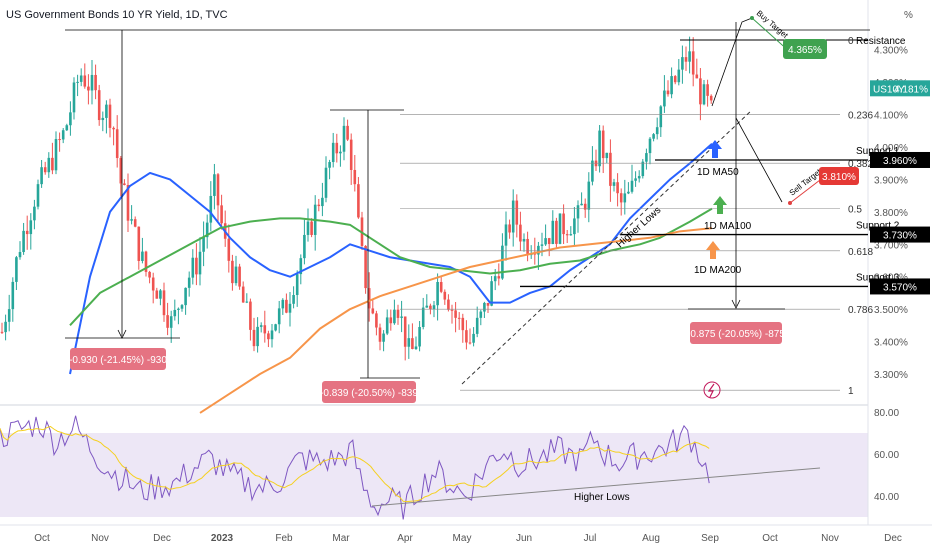 This screenshot has width=932, height=555. Describe the element at coordinates (839, 176) in the screenshot. I see `sell-target-badge` at that location.